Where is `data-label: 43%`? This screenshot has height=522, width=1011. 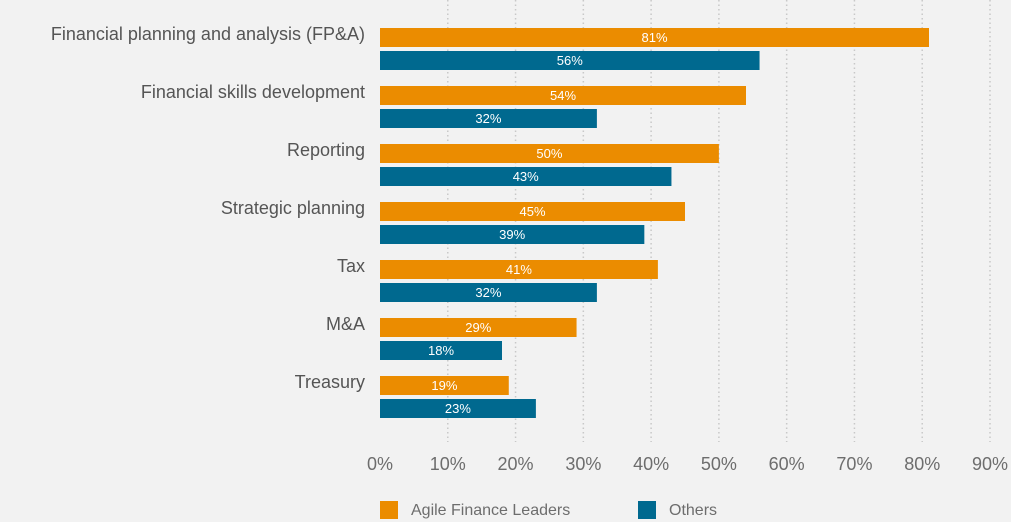 data-label: 43% is located at coordinates (526, 176).